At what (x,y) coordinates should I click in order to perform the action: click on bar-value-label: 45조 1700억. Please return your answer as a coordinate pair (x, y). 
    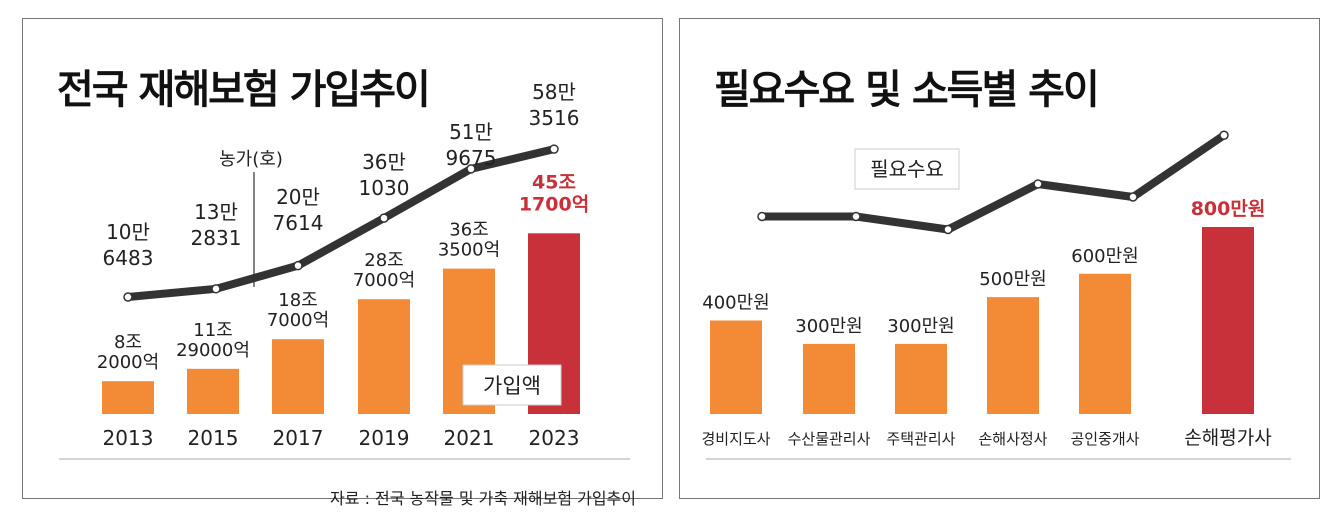
    Looking at the image, I should click on (554, 193).